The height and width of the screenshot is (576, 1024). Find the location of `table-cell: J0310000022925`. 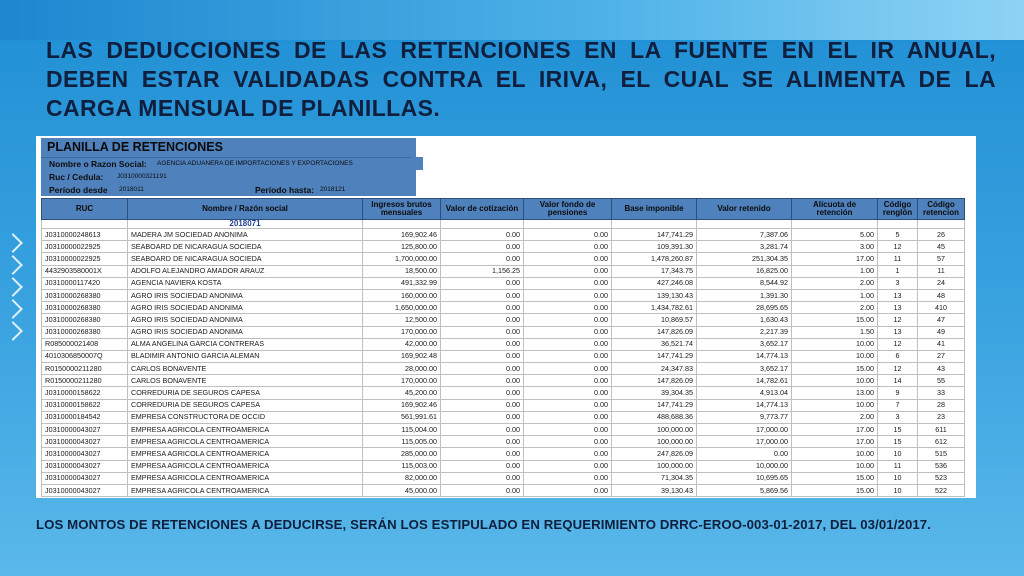

table-cell: J0310000022925 is located at coordinates (84, 259).